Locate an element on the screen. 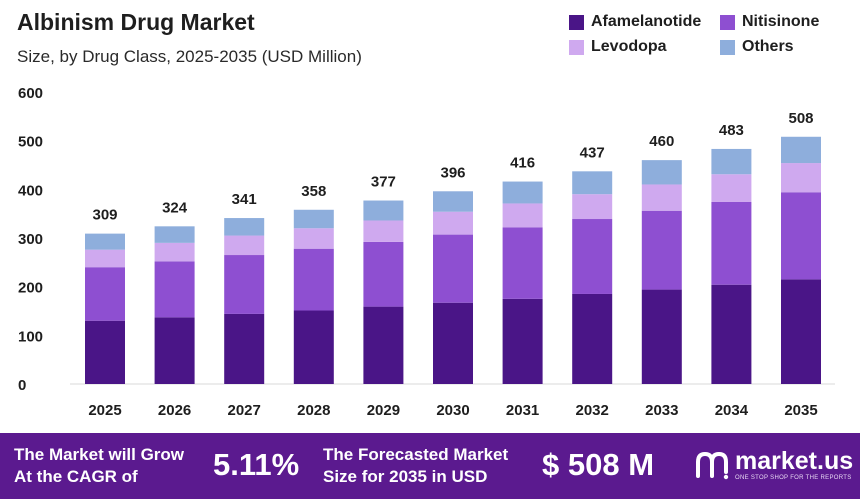 Image resolution: width=860 pixels, height=499 pixels. bar-levodopa-2031 is located at coordinates (522, 215).